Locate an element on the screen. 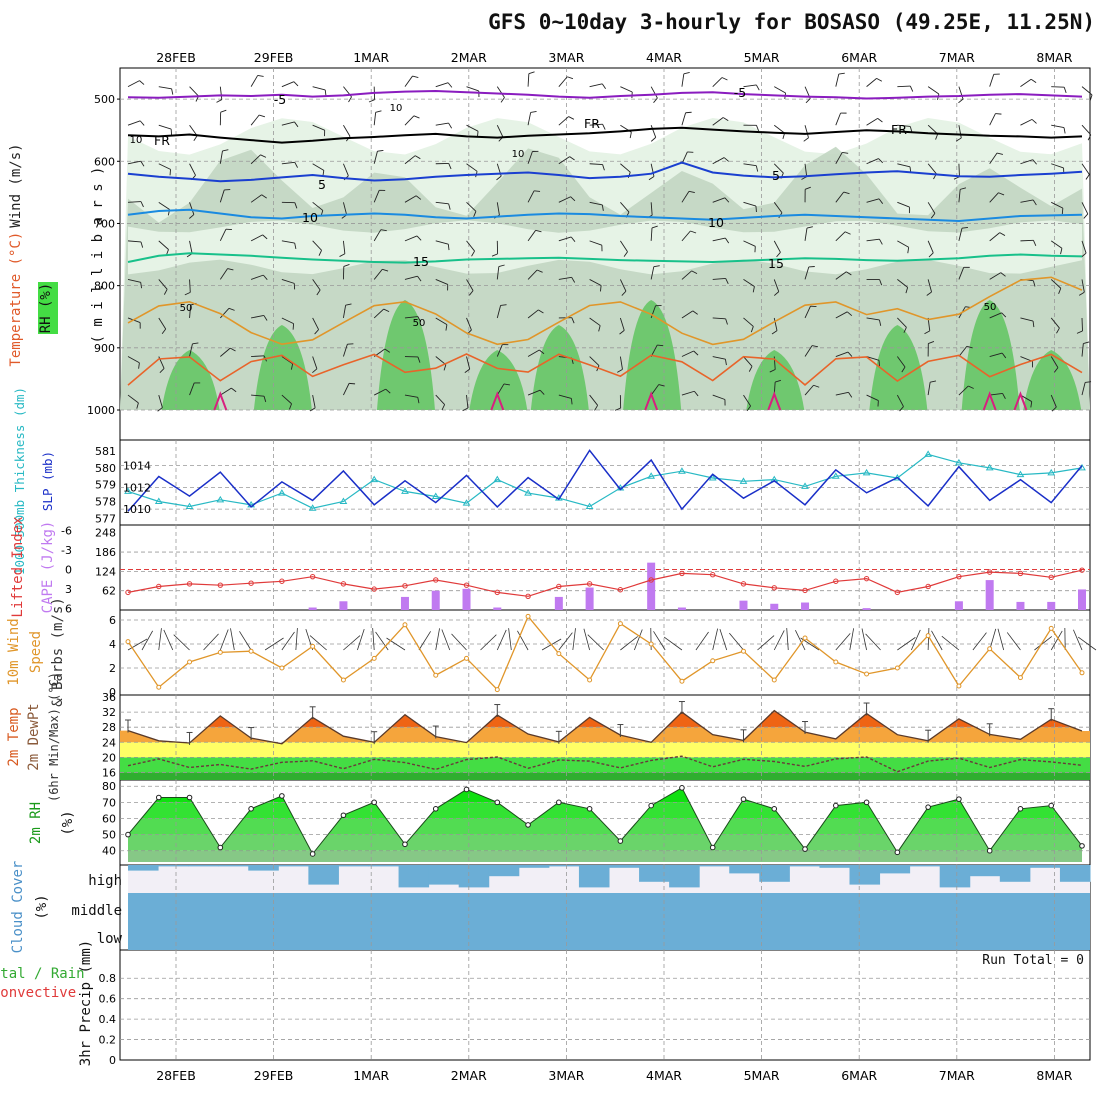  isotherm-line is located at coordinates (605, 94).